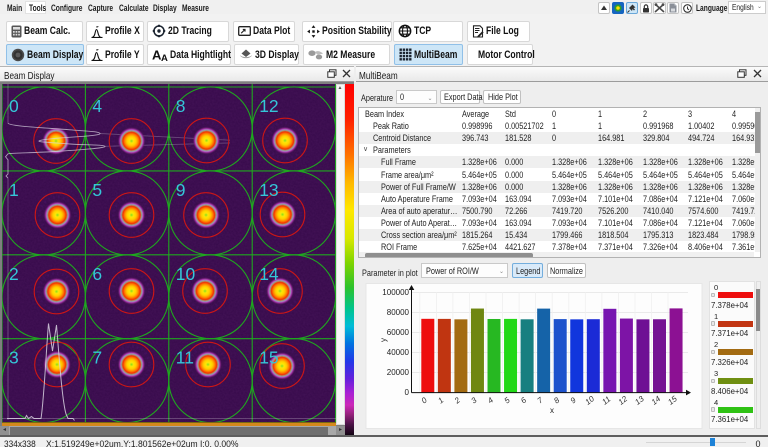 The image size is (768, 447). Describe the element at coordinates (268, 106) in the screenshot. I see `svg-text: 12` at that location.